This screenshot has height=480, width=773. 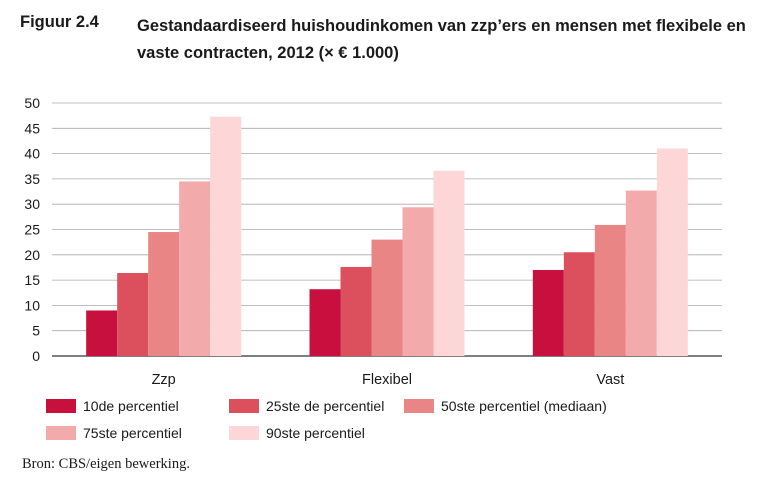 I want to click on y-tick-label: 50, so click(x=32, y=103).